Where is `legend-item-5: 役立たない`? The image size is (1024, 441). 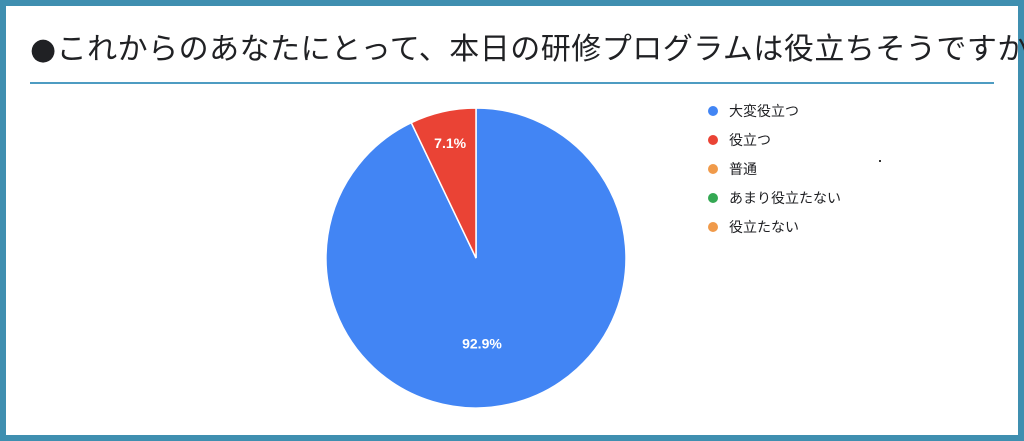
legend-item-5: 役立たない is located at coordinates (774, 226).